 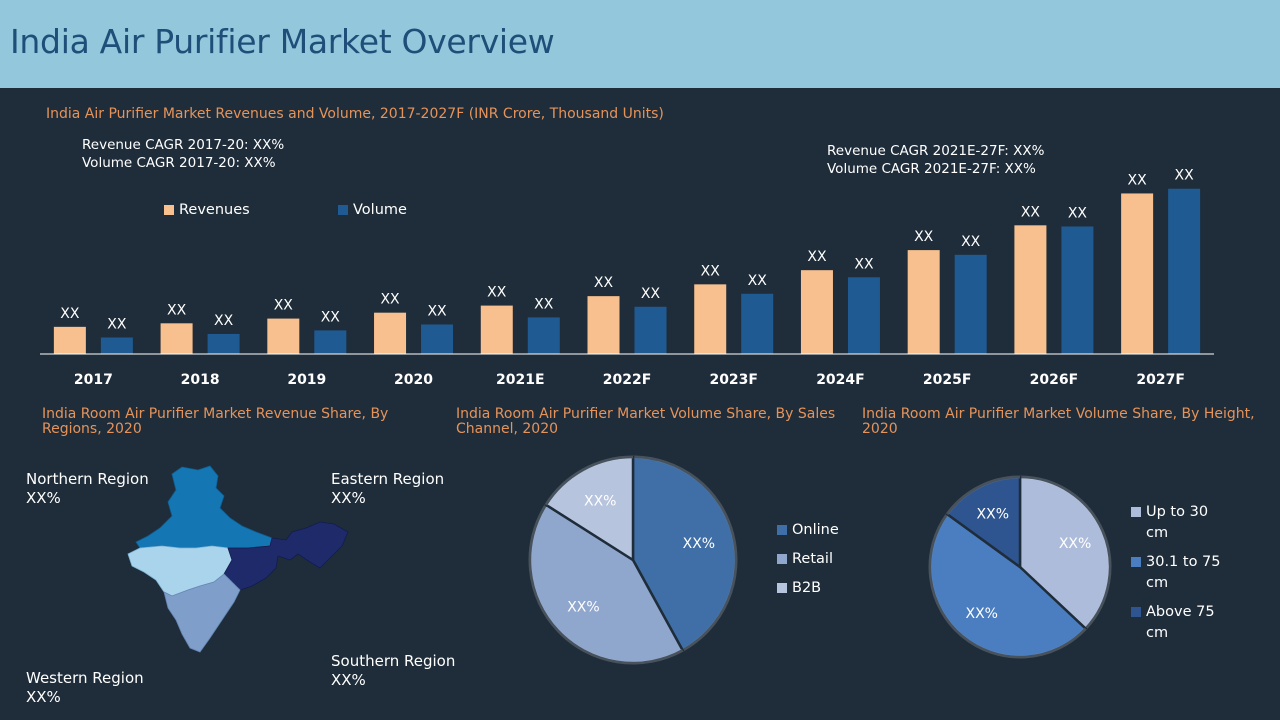 What do you see at coordinates (832, 588) in the screenshot?
I see `pie1-legend-item-2: B2B` at bounding box center [832, 588].